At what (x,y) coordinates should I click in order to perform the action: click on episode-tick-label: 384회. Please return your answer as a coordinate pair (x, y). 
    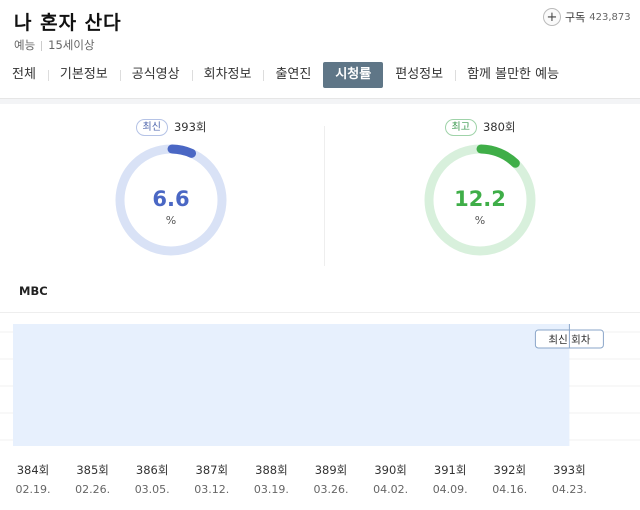
    Looking at the image, I should click on (33, 470).